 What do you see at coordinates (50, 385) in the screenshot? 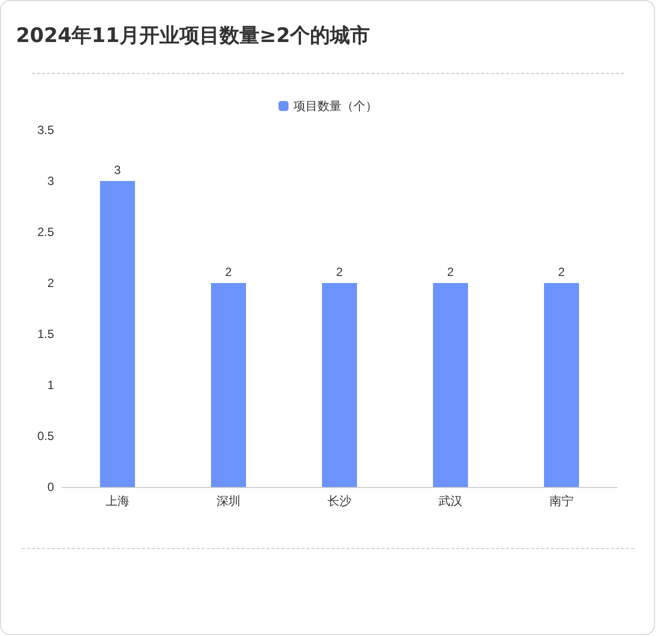
I see `y-tick-label: 1` at bounding box center [50, 385].